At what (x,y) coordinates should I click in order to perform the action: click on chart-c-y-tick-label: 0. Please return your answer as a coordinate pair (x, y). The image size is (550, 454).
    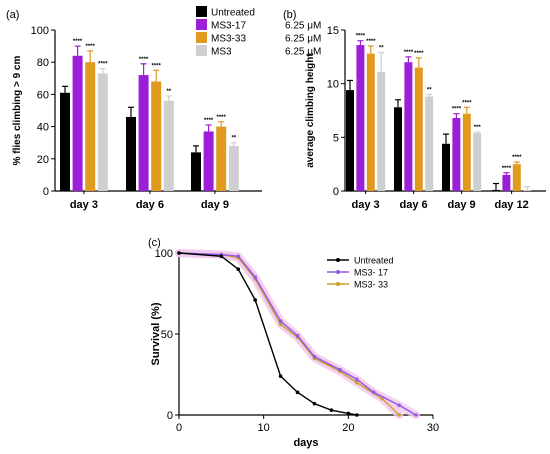
    Looking at the image, I should click on (170, 416).